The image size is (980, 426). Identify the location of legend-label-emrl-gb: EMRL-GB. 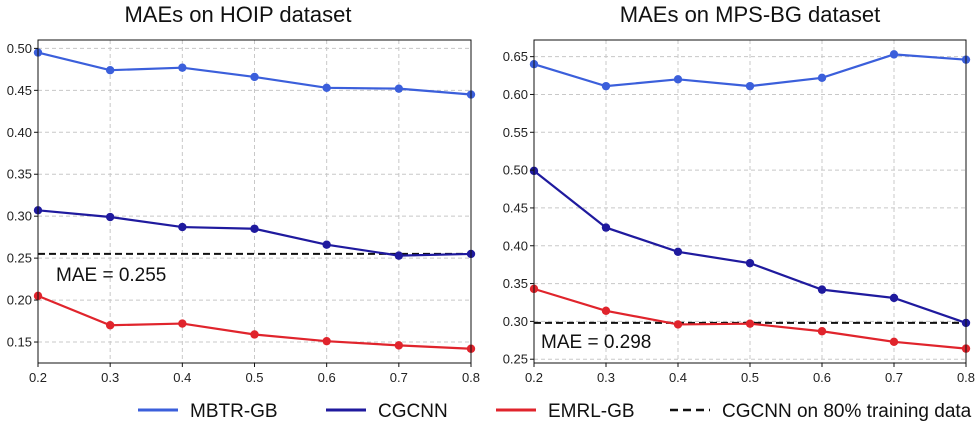
(591, 411).